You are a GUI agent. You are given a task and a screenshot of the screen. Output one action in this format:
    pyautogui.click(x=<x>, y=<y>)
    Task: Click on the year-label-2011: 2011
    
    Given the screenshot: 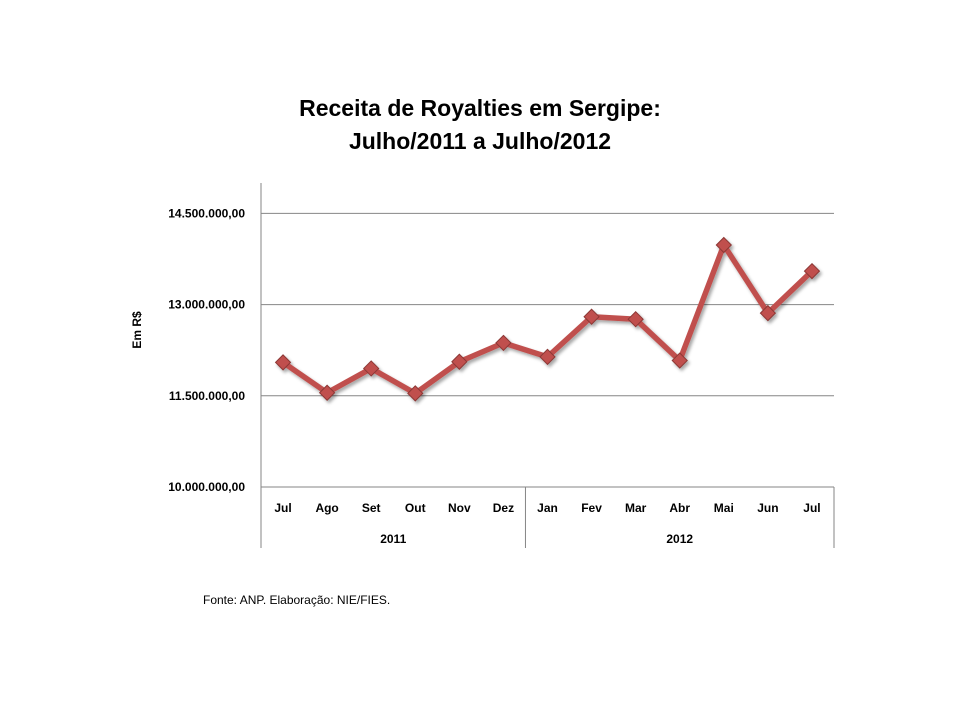 What is the action you would take?
    pyautogui.click(x=393, y=539)
    